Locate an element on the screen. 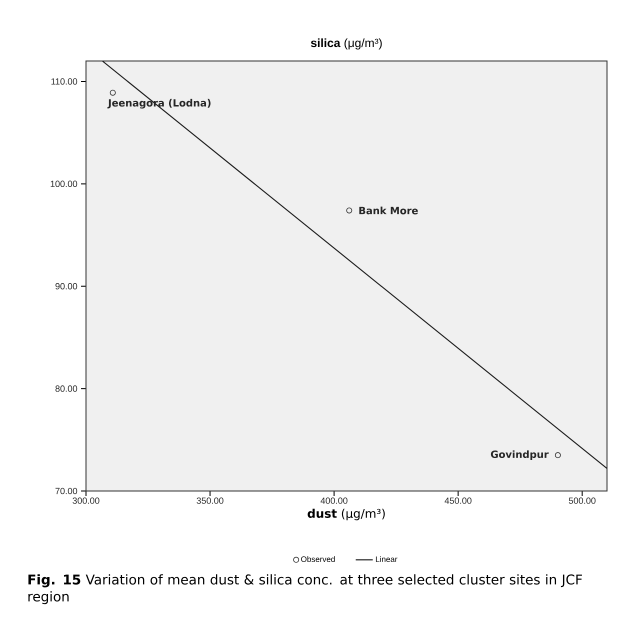 The image size is (630, 632). y-tick-label: 90.00 is located at coordinates (66, 286).